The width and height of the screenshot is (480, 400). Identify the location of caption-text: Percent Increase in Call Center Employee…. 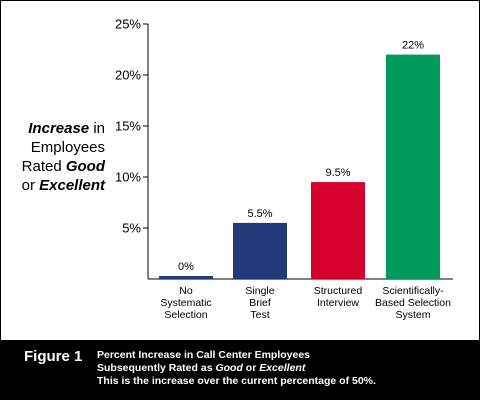
(236, 368).